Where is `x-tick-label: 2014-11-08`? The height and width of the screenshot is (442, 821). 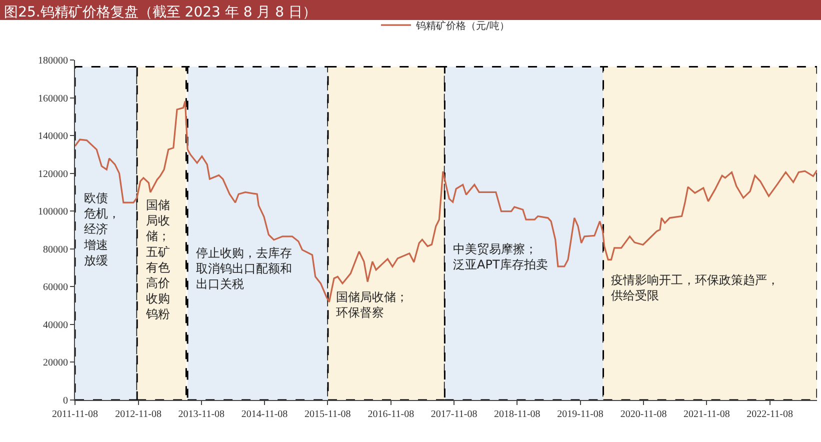
x-tick-label: 2014-11-08 is located at coordinates (264, 414).